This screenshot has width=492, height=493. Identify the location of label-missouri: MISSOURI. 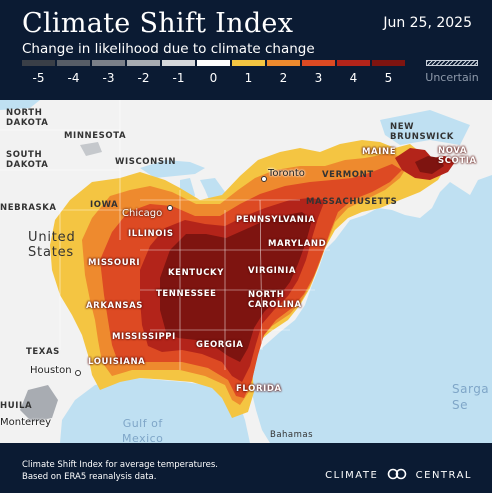
(114, 263).